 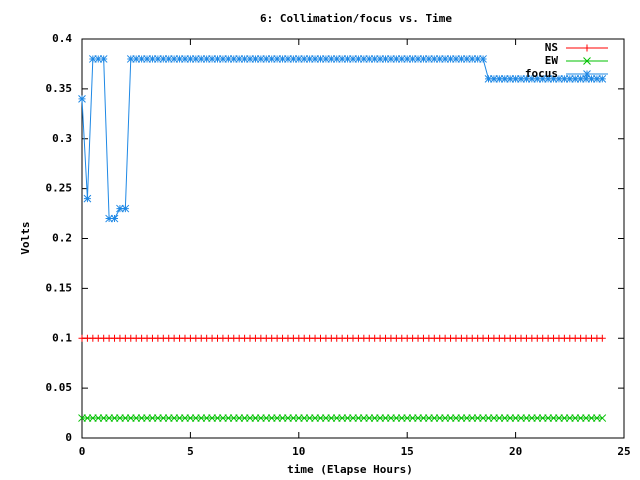 I want to click on x-tick-label: 10, so click(x=298, y=451).